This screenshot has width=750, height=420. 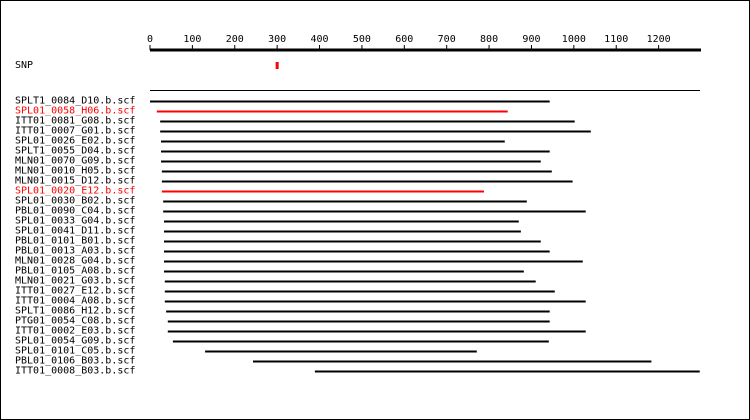 What do you see at coordinates (75, 301) in the screenshot?
I see `read-name: ITT01_0004_A08.b.scf` at bounding box center [75, 301].